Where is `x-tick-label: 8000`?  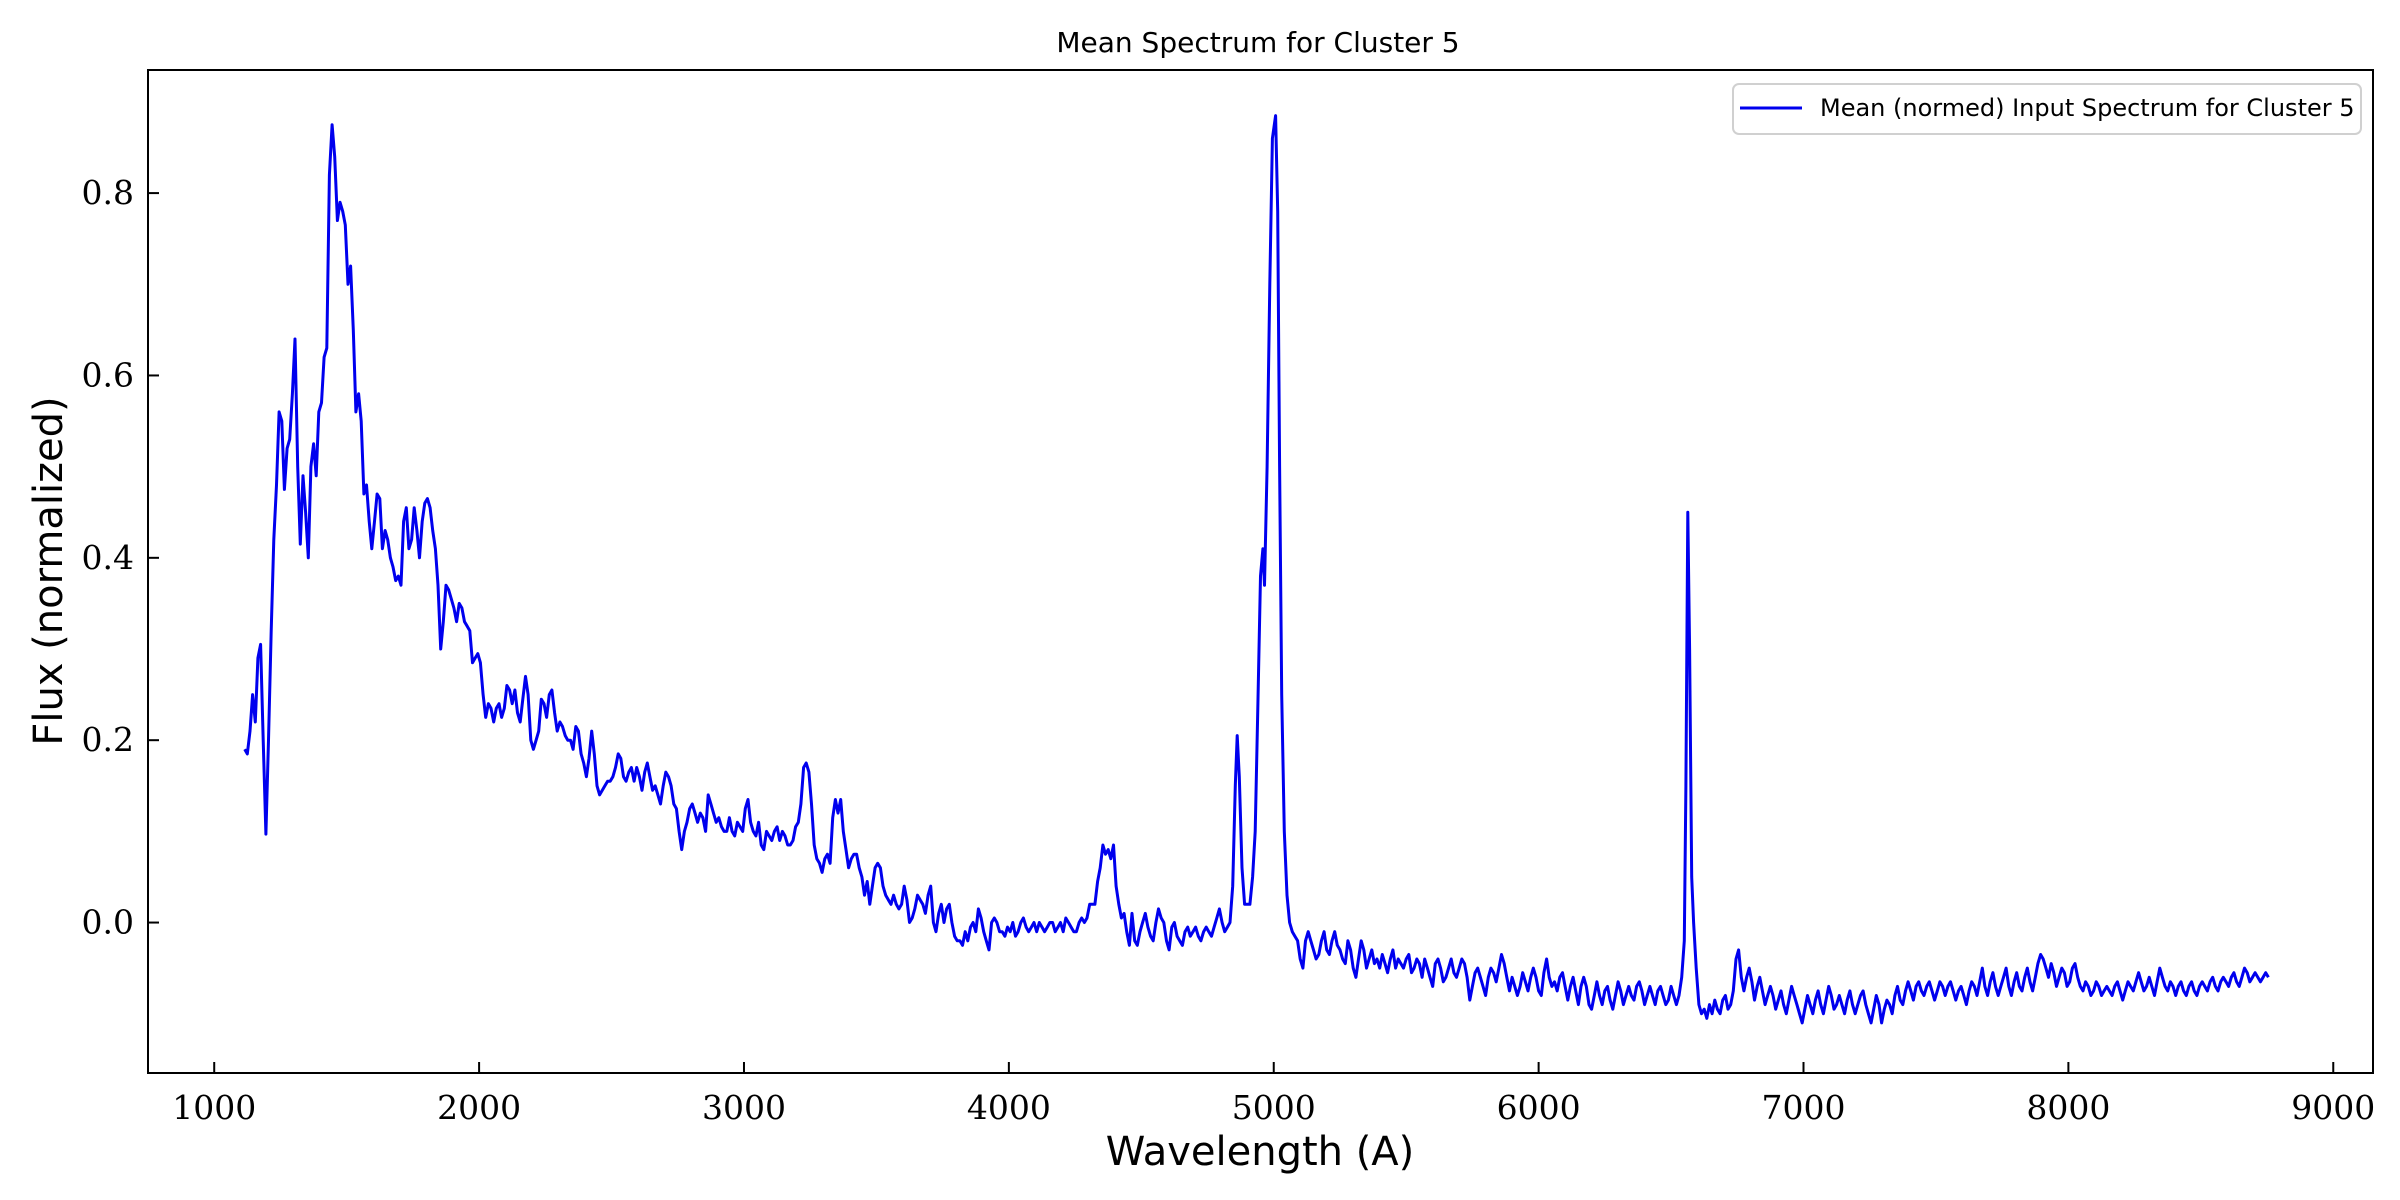 x-tick-label: 8000 is located at coordinates (2068, 1107).